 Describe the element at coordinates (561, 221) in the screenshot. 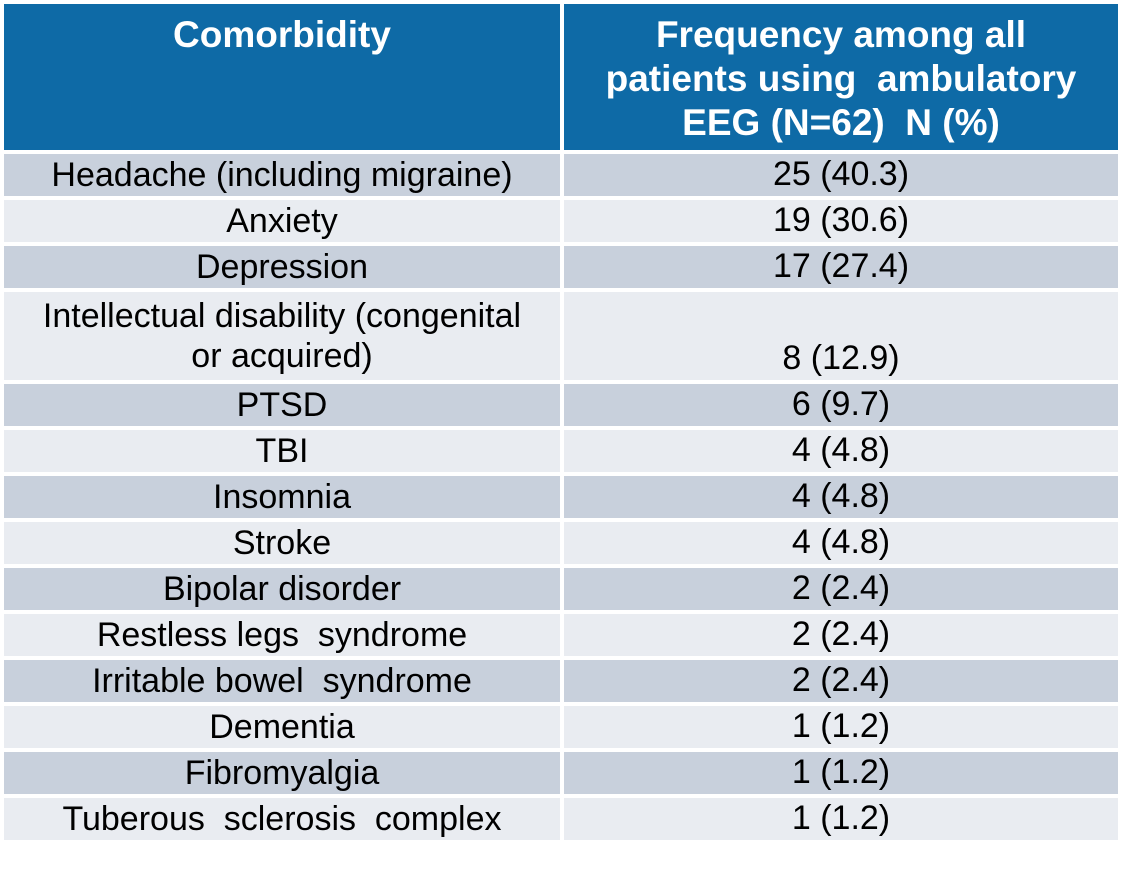

I see `table-row: Anxiety 19 (30.6)` at that location.